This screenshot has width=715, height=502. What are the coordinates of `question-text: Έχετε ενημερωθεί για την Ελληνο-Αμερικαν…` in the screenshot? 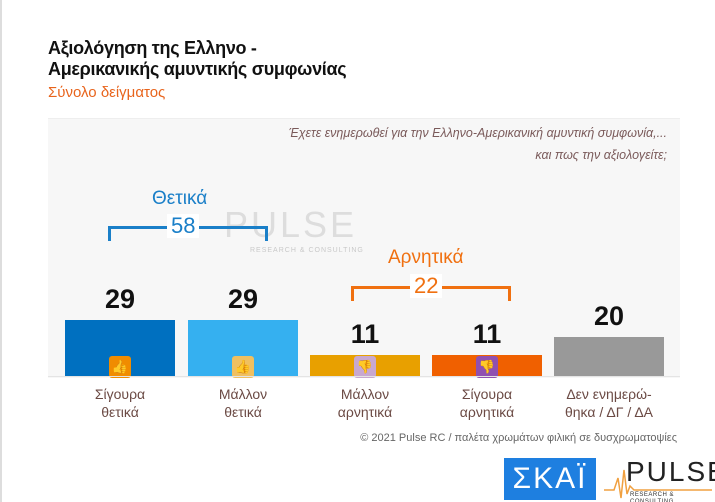 It's located at (478, 144).